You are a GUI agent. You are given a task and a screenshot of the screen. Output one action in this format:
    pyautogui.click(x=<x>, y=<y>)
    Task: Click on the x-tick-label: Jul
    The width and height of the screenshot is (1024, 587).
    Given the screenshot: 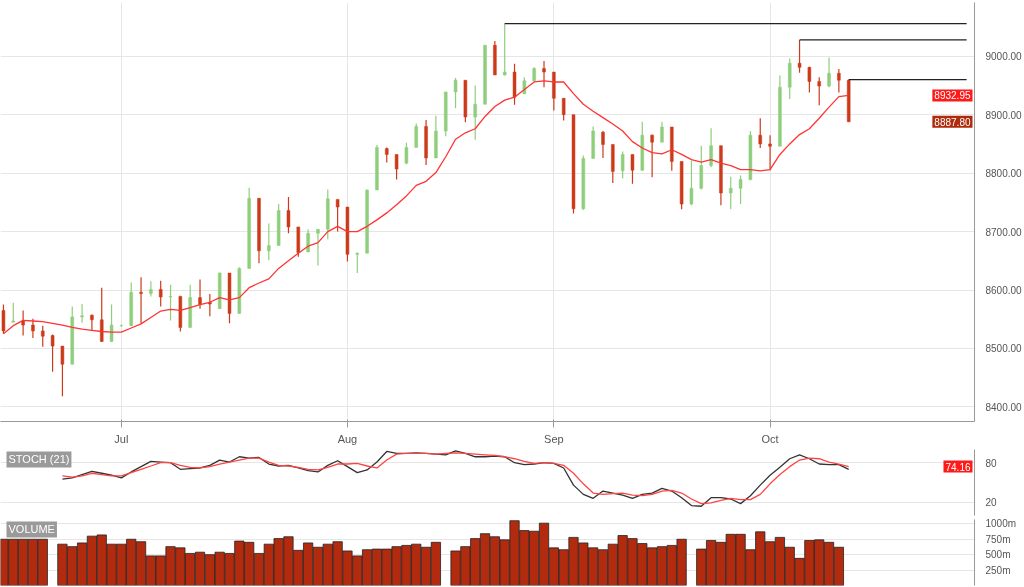 What is the action you would take?
    pyautogui.click(x=121, y=438)
    